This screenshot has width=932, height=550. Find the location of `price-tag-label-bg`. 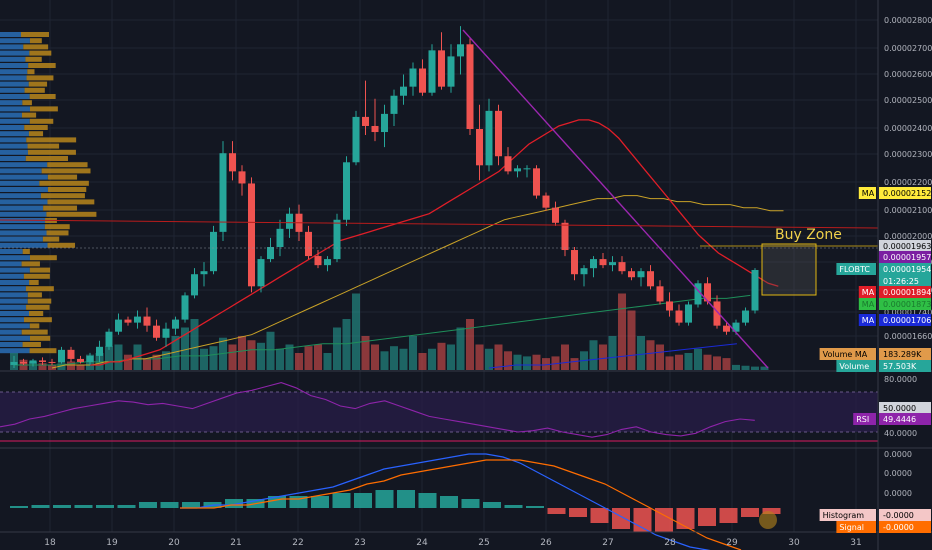

price-tag-label-bg is located at coordinates (847, 354).